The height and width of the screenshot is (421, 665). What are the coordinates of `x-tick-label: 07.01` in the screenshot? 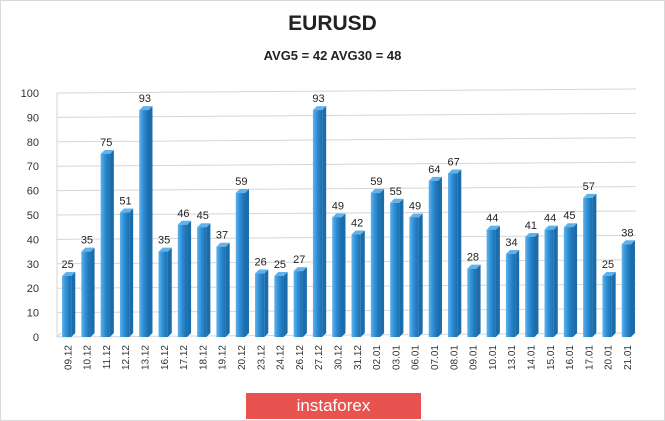 It's located at (435, 357).